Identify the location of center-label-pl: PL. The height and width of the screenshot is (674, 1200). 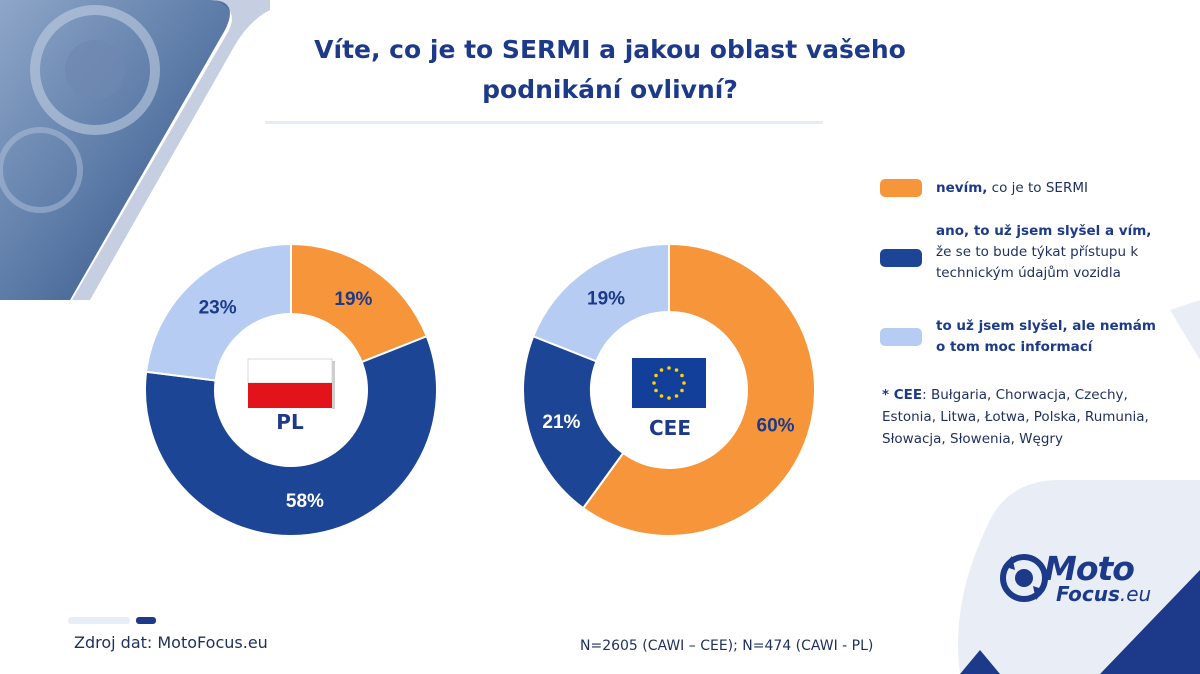
(290, 422).